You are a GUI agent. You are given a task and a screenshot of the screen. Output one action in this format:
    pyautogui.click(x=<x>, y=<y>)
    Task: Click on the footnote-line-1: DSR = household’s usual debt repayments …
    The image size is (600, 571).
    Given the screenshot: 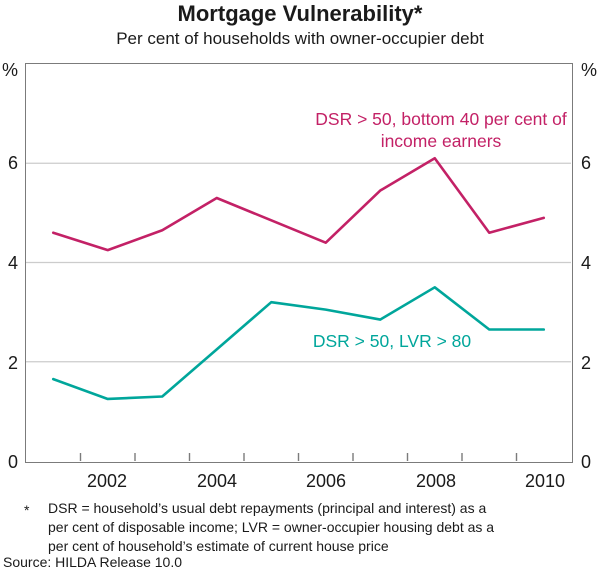 What is the action you would take?
    pyautogui.click(x=267, y=508)
    